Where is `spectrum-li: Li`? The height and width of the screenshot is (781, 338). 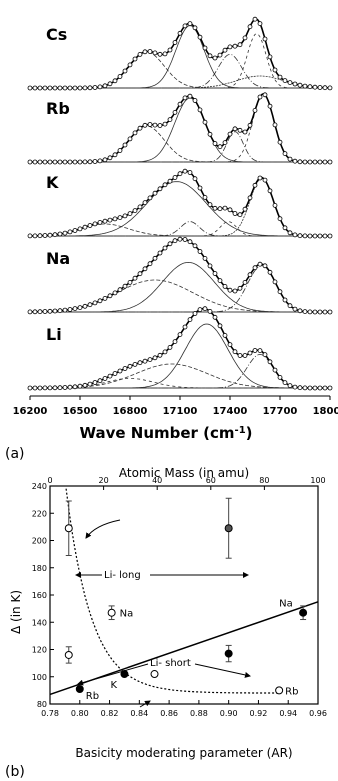
spectrum-li: Li is located at coordinates (180, 348).